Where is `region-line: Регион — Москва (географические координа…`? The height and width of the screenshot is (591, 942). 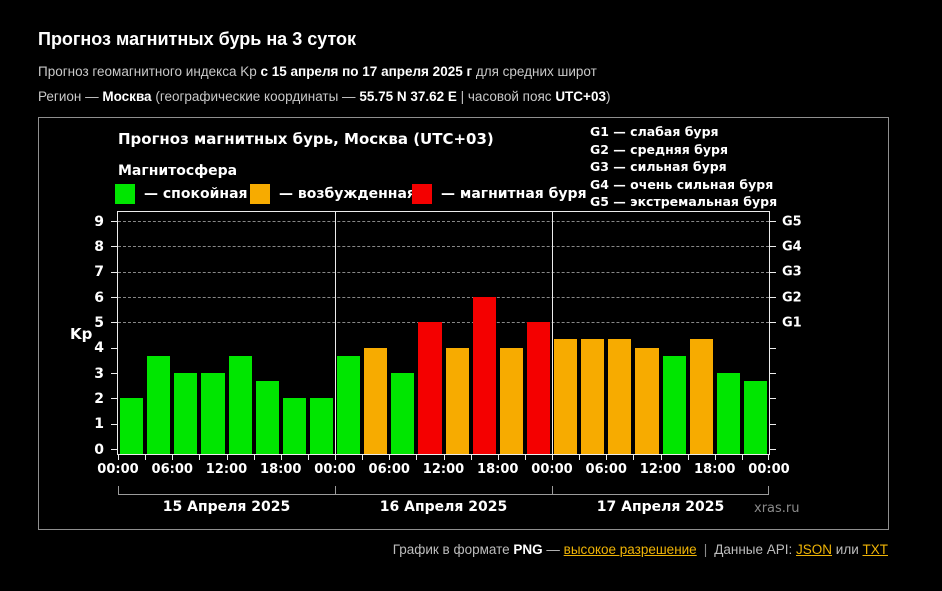
region-line: Регион — Москва (географические координа… is located at coordinates (324, 96).